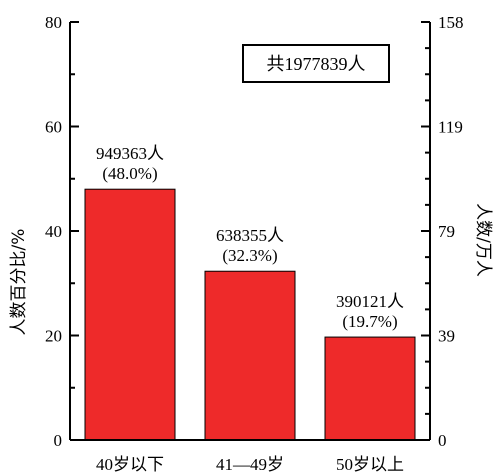 Image resolution: width=497 pixels, height=476 pixels. What do you see at coordinates (446, 336) in the screenshot?
I see `y2-tick-label-1: 39` at bounding box center [446, 336].